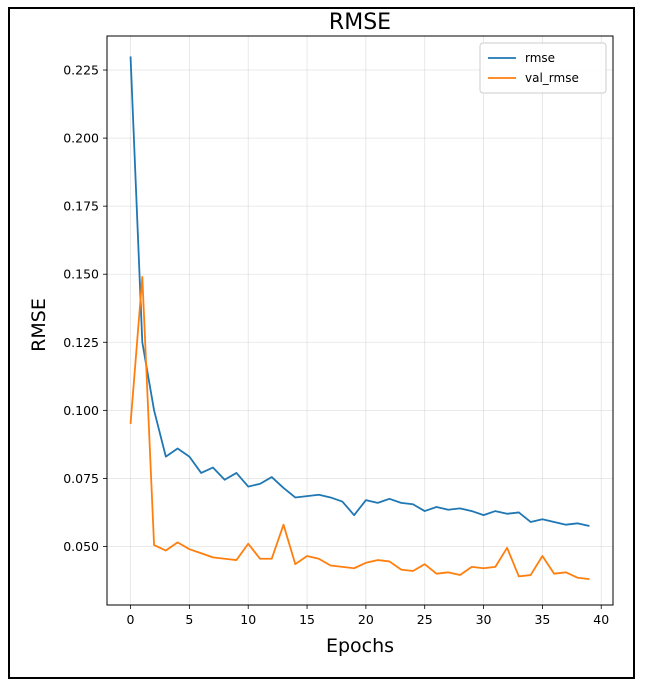 This screenshot has width=646, height=686. Describe the element at coordinates (81, 70) in the screenshot. I see `y-tick-label: 0.225` at that location.